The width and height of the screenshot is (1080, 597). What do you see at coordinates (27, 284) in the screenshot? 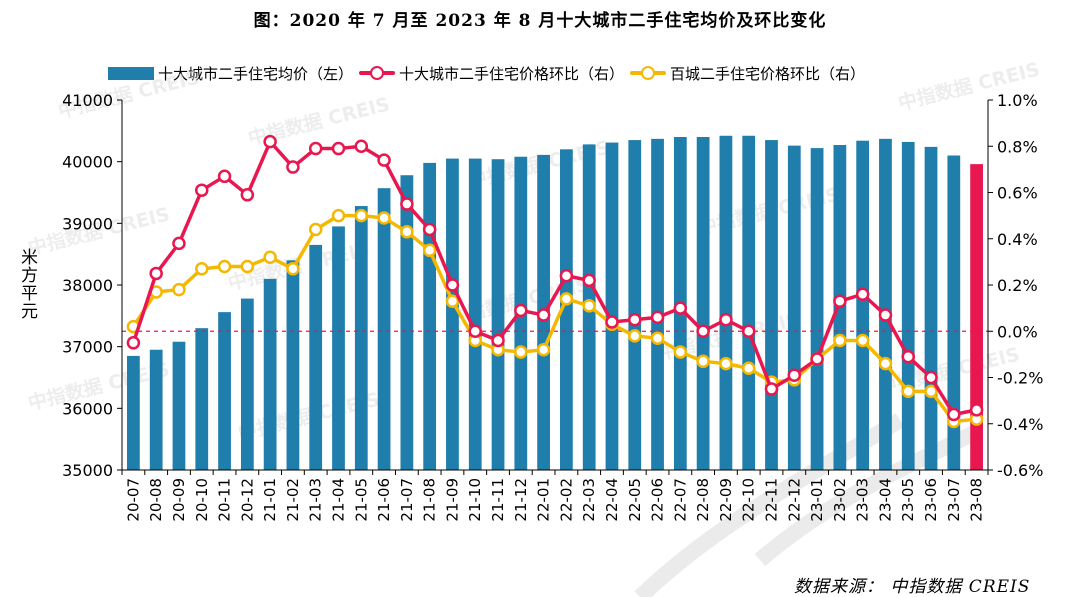
I see `y-axis-left-label: 米方平元` at bounding box center [27, 284].